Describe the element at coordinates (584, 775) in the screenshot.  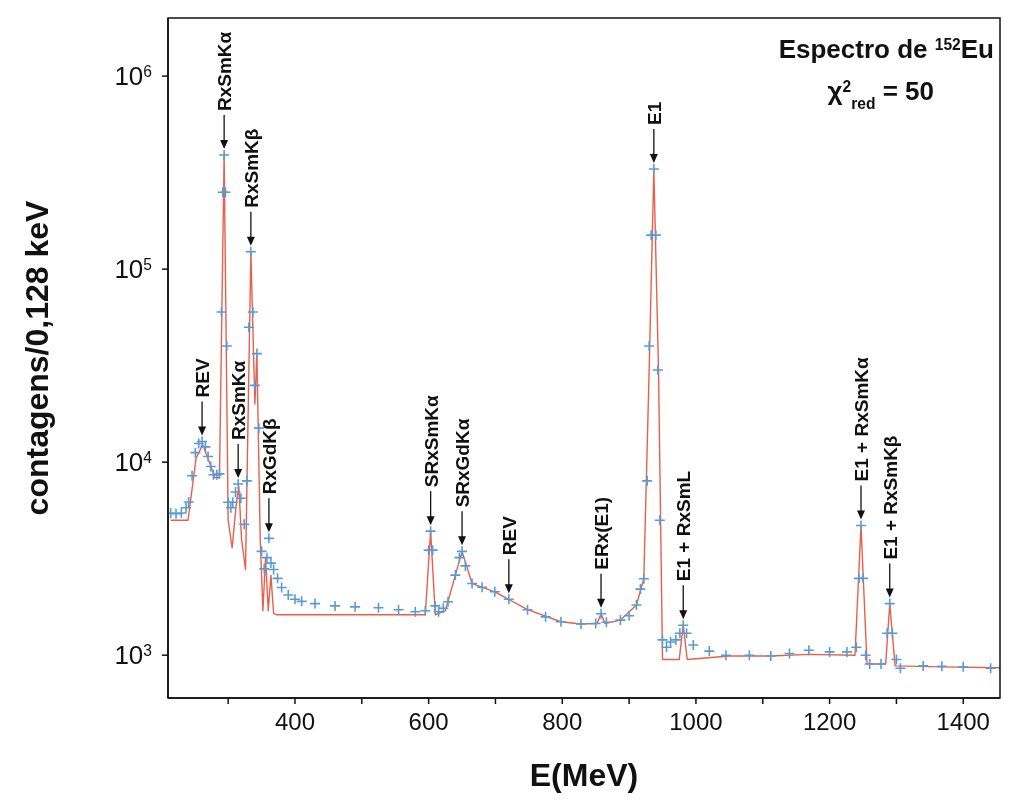
I see `x-axis-title: E(MeV)` at that location.